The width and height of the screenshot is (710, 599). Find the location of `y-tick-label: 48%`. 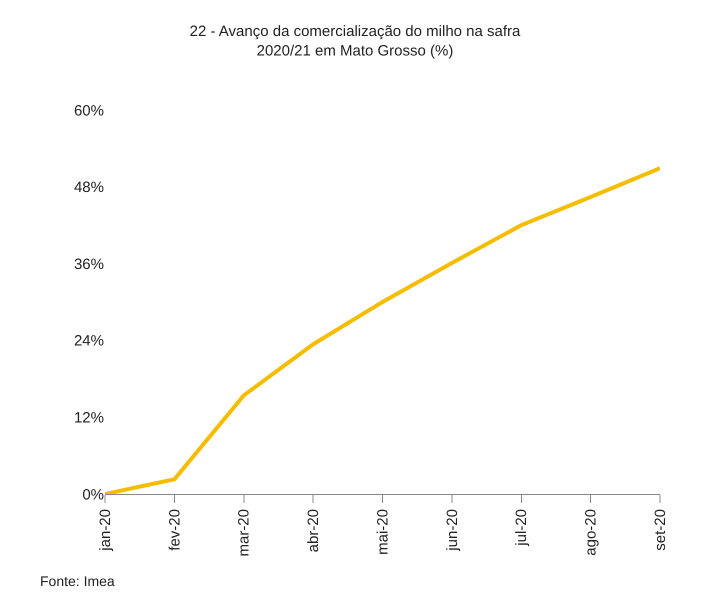

y-tick-label: 48% is located at coordinates (89, 187).